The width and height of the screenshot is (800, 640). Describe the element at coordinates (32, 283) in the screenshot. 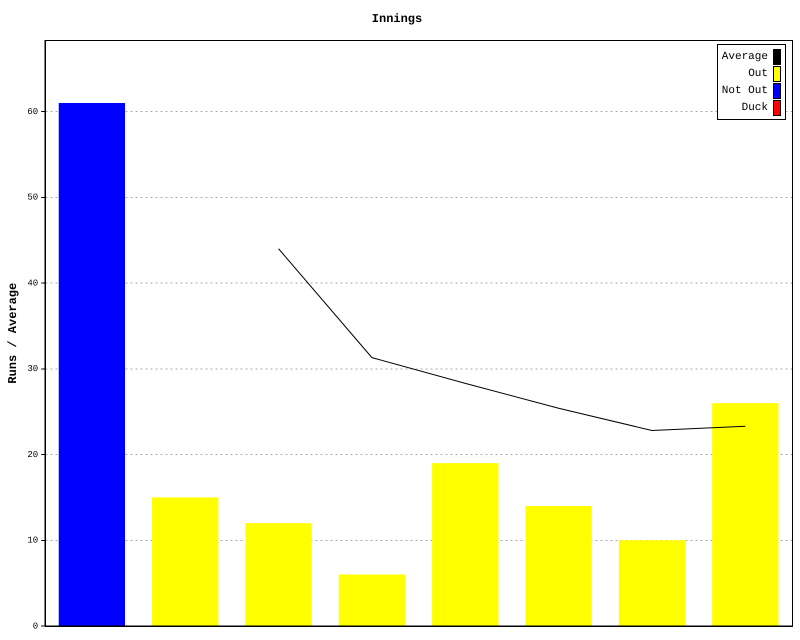

I see `y-tick-label: 40` at that location.